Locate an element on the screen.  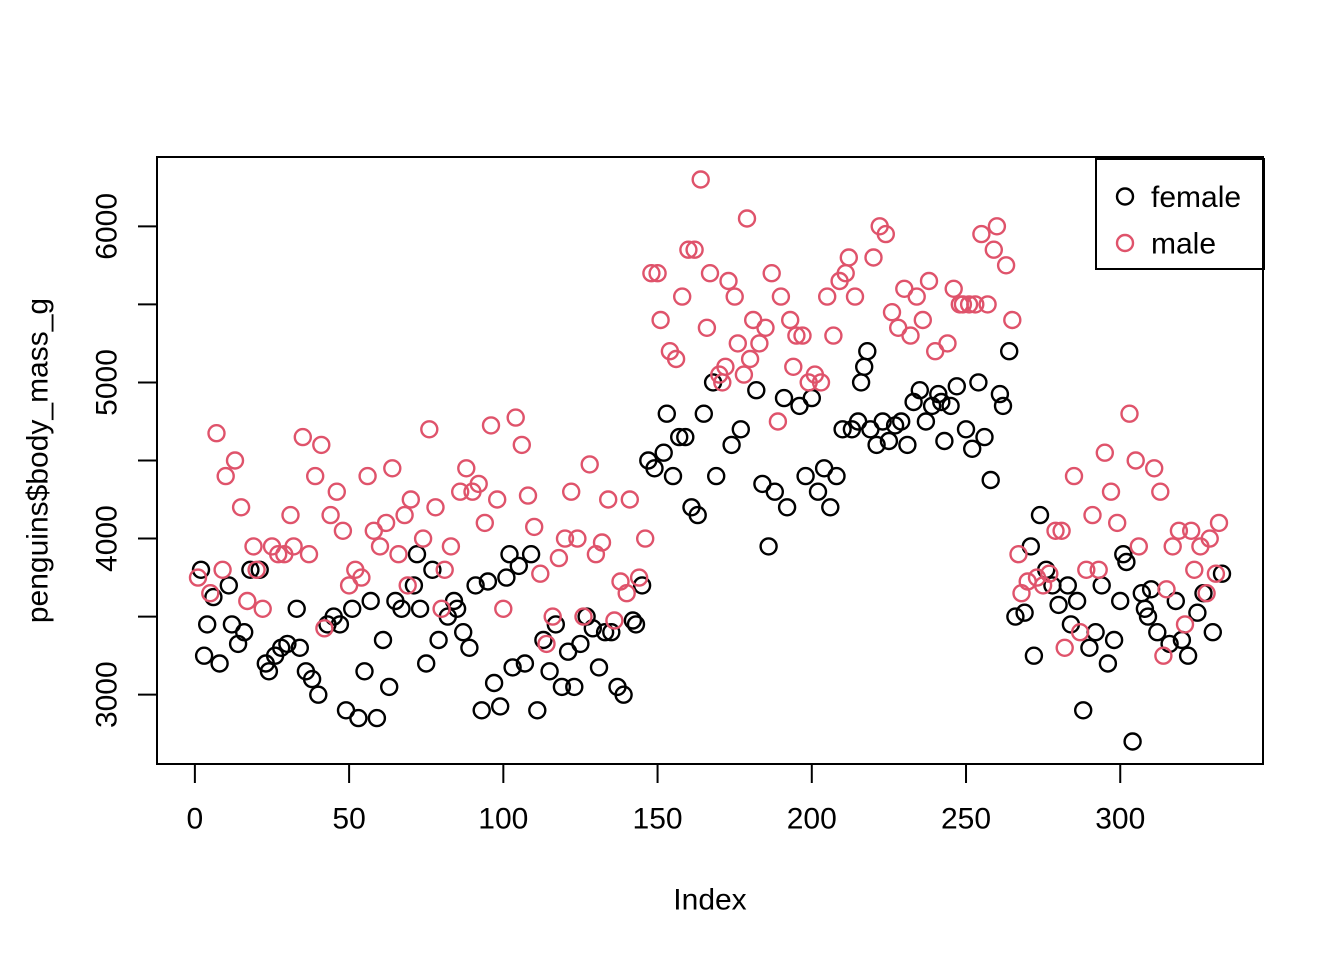
y-tick-label: 3000 is located at coordinates (107, 694).